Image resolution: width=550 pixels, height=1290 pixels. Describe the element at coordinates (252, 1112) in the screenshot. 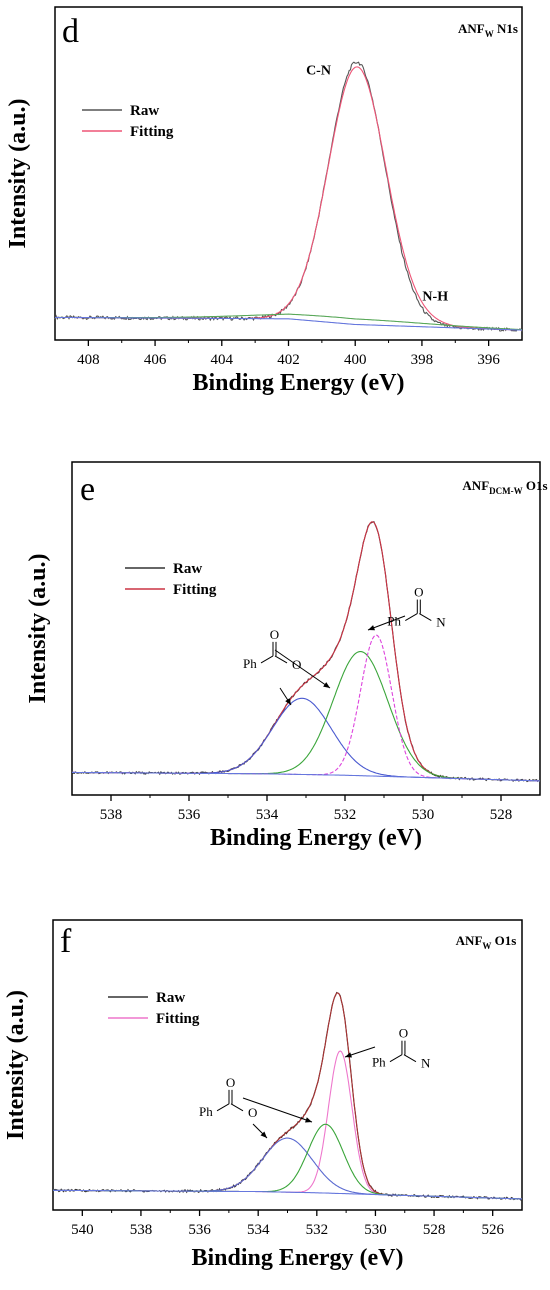

I see `chem-atom-label: O` at that location.